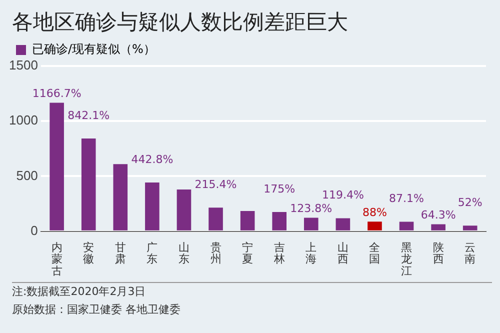 The height and width of the screenshot is (333, 500). What do you see at coordinates (215, 184) in the screenshot?
I see `data-label: 215.4%` at bounding box center [215, 184].